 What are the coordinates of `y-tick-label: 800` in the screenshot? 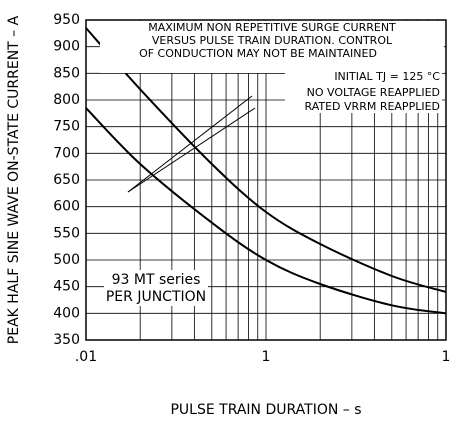 It's located at (66, 100).